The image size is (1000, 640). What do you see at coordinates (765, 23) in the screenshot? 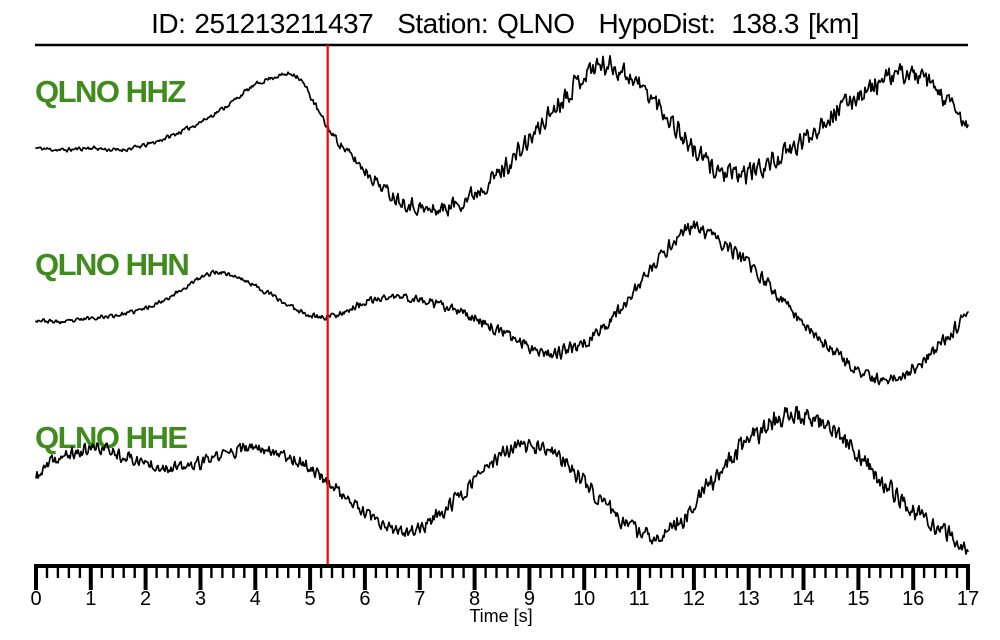
I see `hypodist-value: 138.3` at bounding box center [765, 23].